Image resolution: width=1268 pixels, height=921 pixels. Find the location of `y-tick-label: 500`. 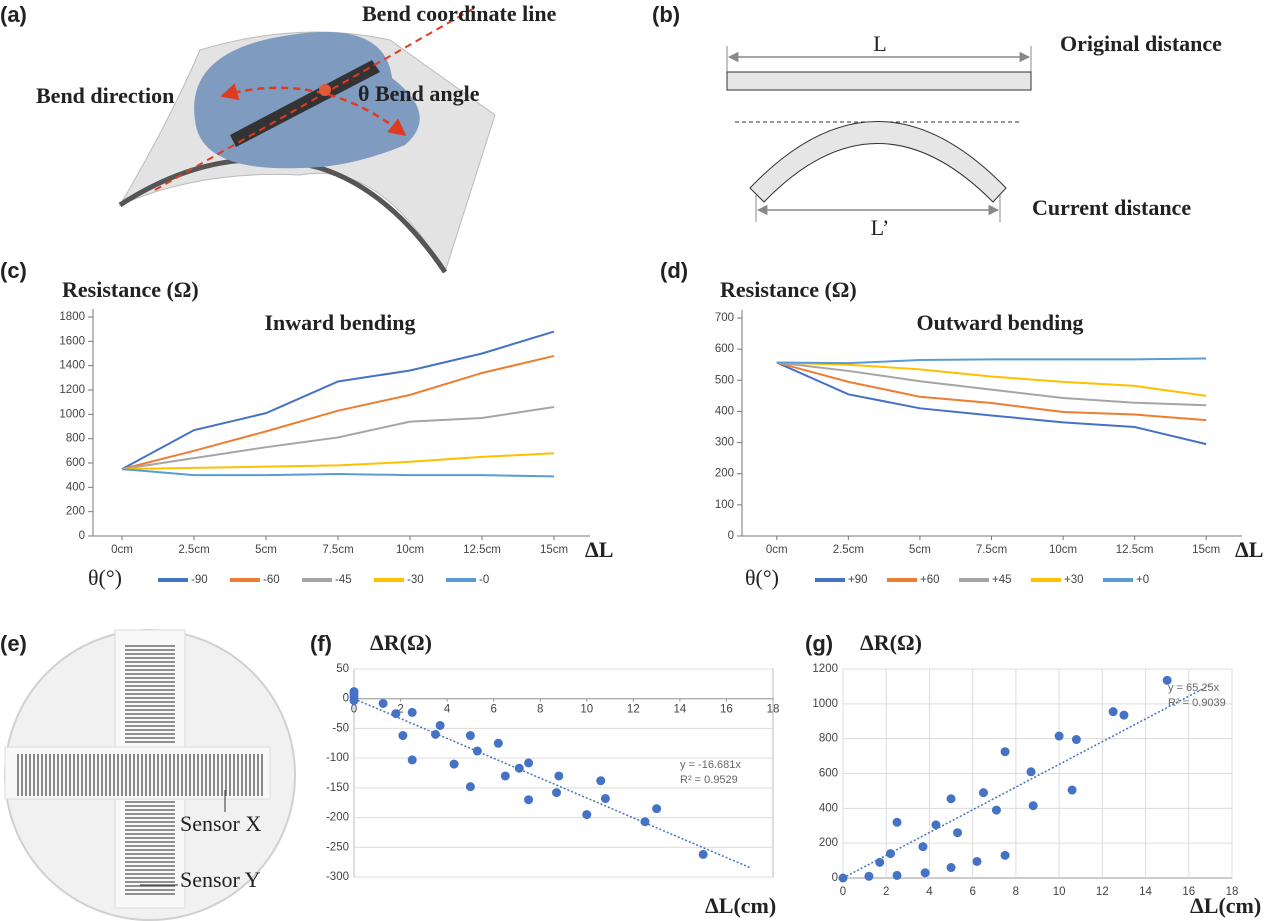

y-tick-label: 500 is located at coordinates (724, 380).